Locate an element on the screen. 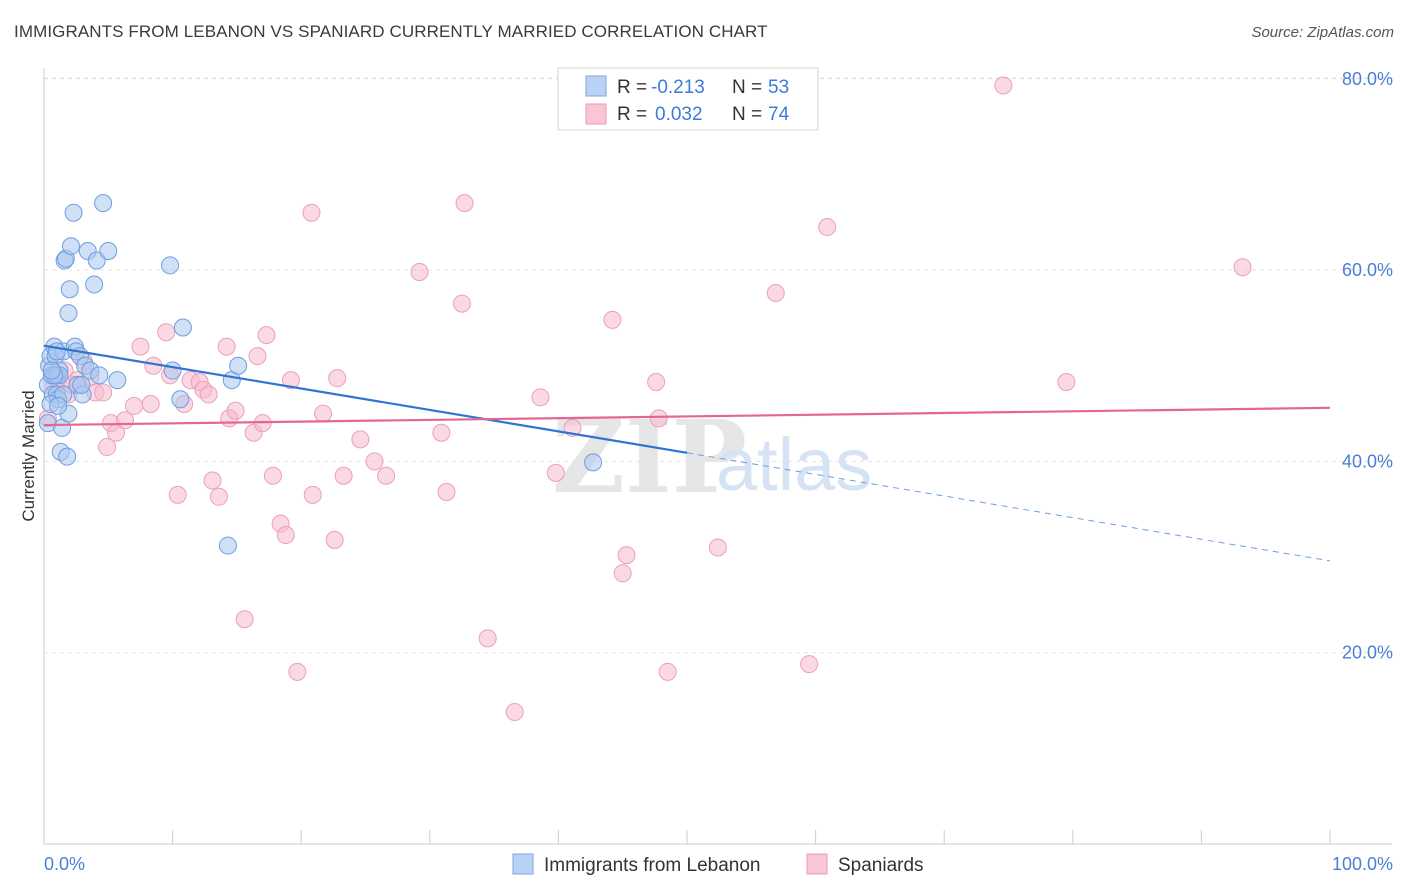 This screenshot has height=892, width=1406. legend-n-label-2: N = is located at coordinates (747, 114).